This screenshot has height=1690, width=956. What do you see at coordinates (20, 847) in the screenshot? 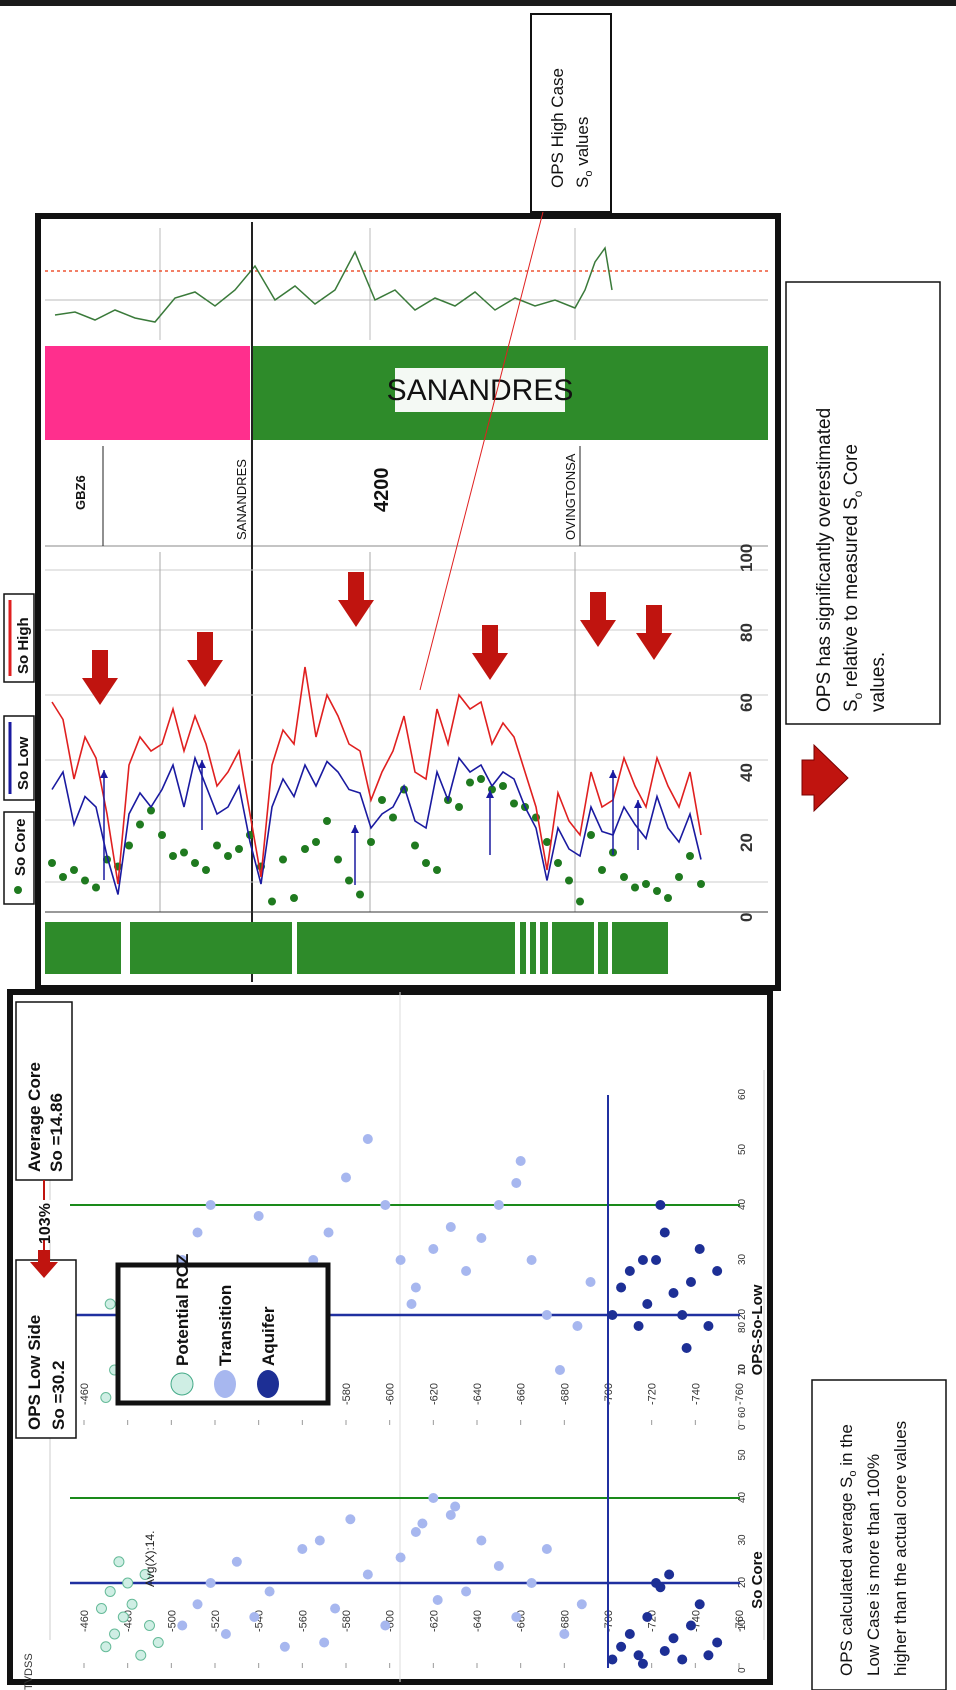
I see `svg-text: So Core` at bounding box center [20, 847].